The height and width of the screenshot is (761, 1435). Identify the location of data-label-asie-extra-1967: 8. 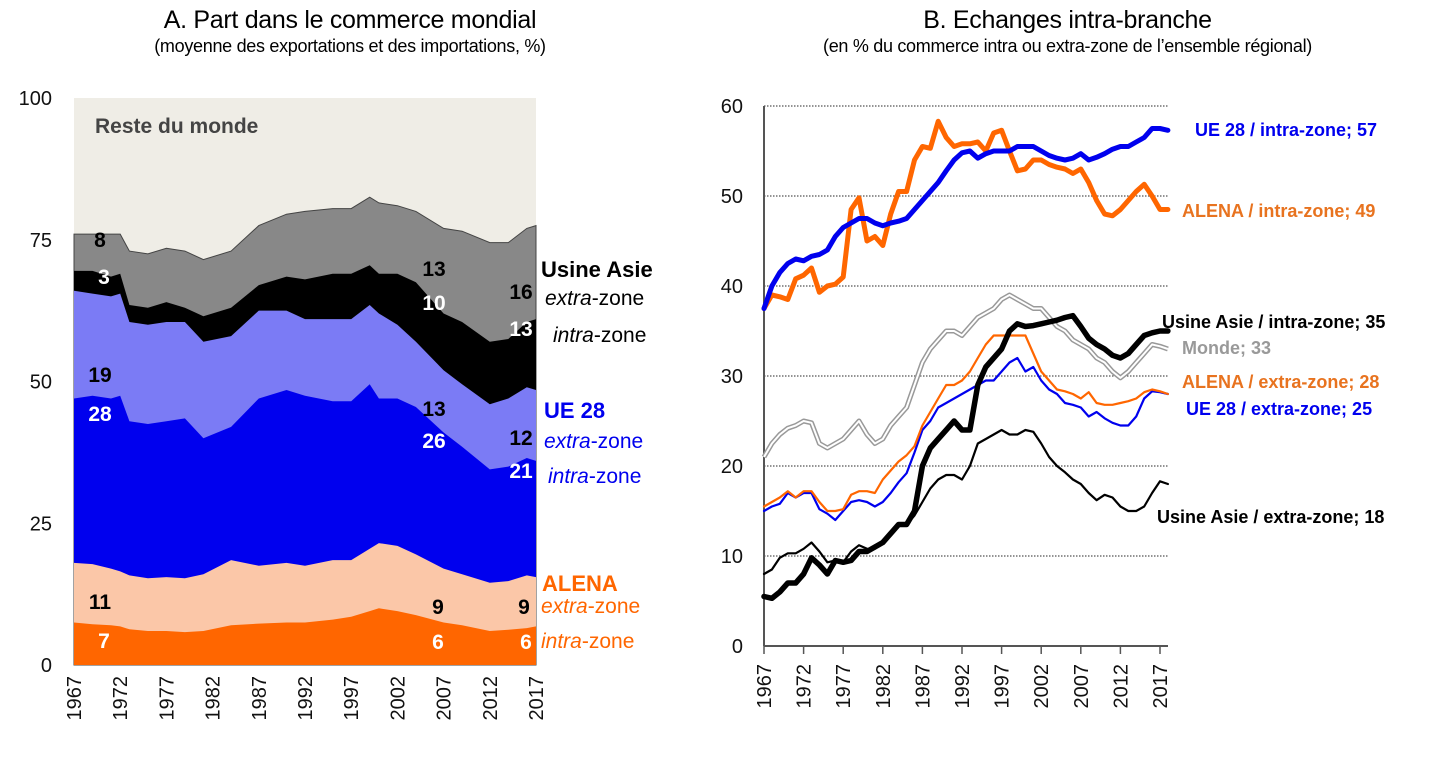
(100, 240).